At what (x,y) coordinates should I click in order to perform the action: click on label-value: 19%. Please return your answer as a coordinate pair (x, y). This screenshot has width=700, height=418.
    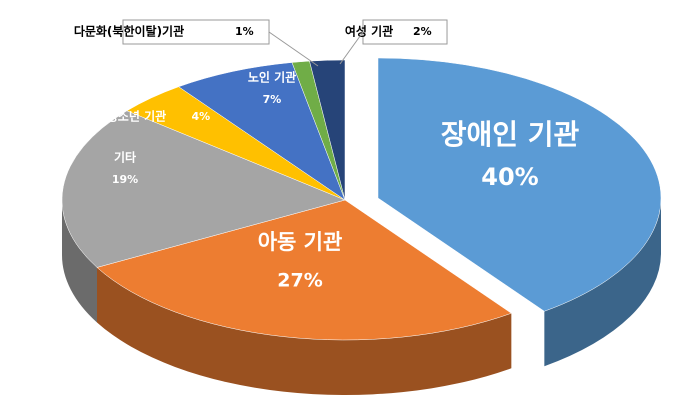
    Looking at the image, I should click on (125, 179).